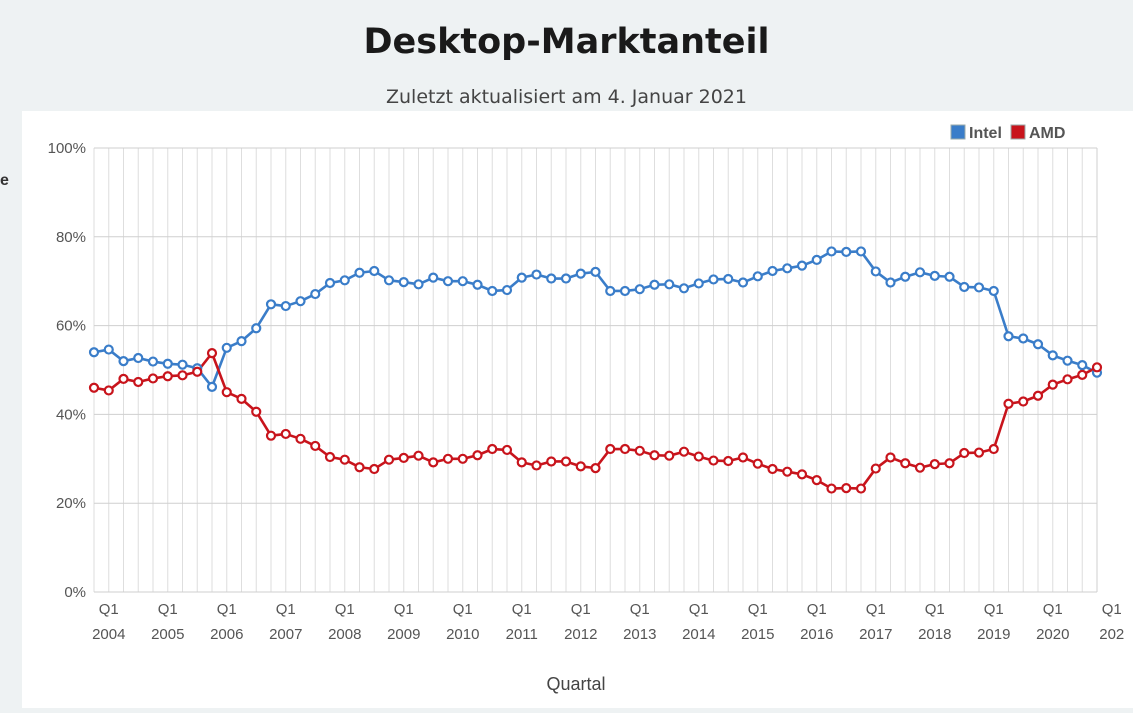 This screenshot has width=1133, height=713. What do you see at coordinates (226, 634) in the screenshot?
I see `x-tick-year: 2006` at bounding box center [226, 634].